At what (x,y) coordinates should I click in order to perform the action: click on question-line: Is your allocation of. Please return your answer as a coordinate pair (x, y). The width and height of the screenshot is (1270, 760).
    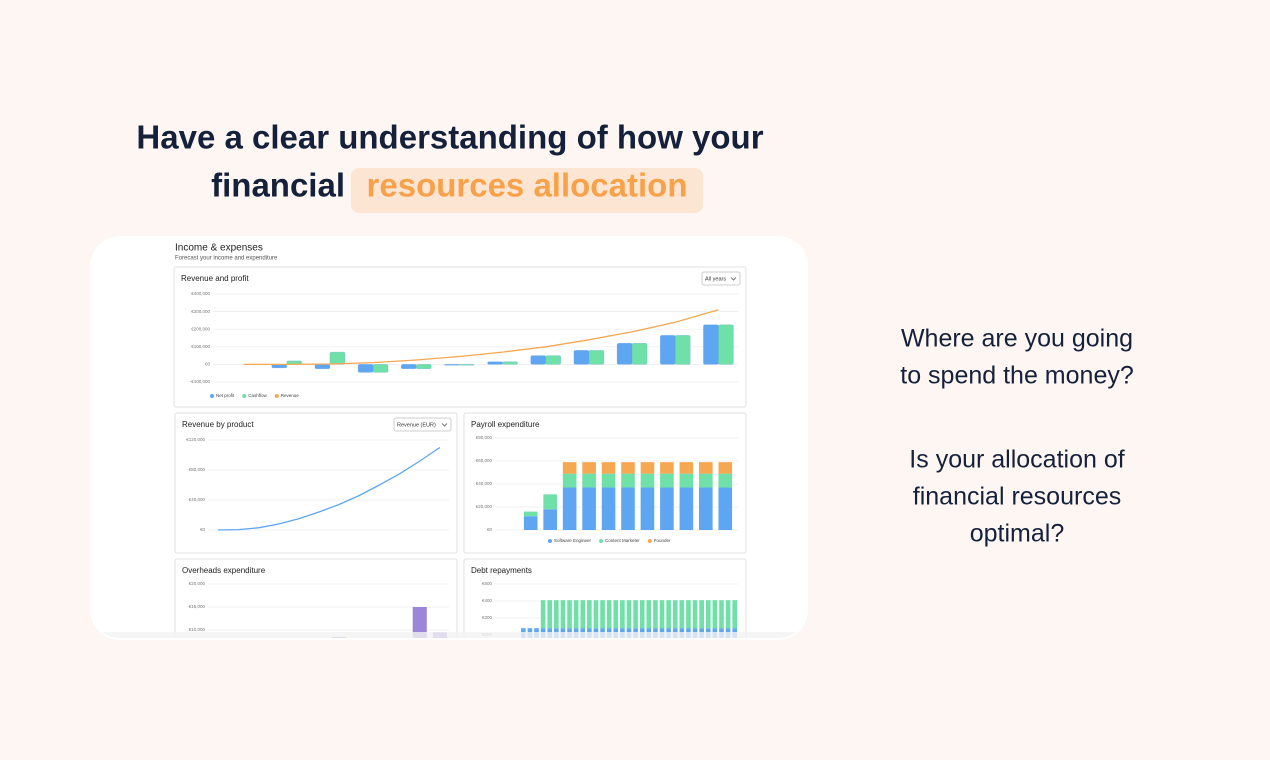
    Looking at the image, I should click on (1016, 460).